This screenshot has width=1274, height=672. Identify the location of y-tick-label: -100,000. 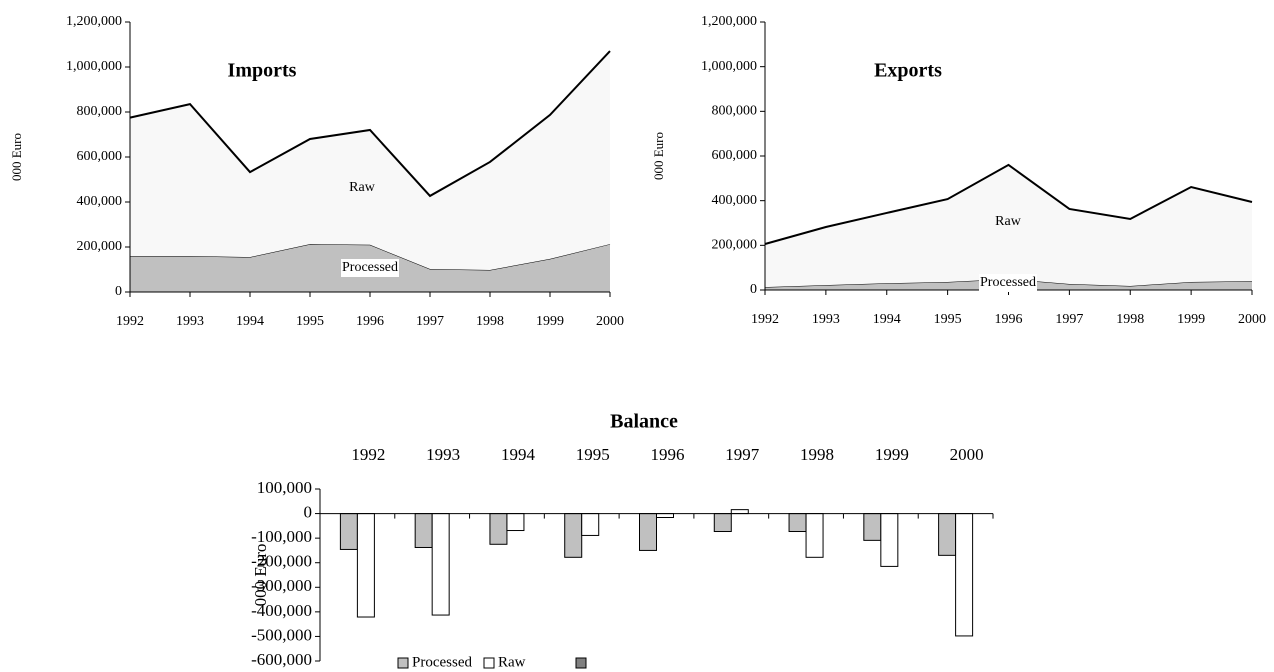
(281, 536).